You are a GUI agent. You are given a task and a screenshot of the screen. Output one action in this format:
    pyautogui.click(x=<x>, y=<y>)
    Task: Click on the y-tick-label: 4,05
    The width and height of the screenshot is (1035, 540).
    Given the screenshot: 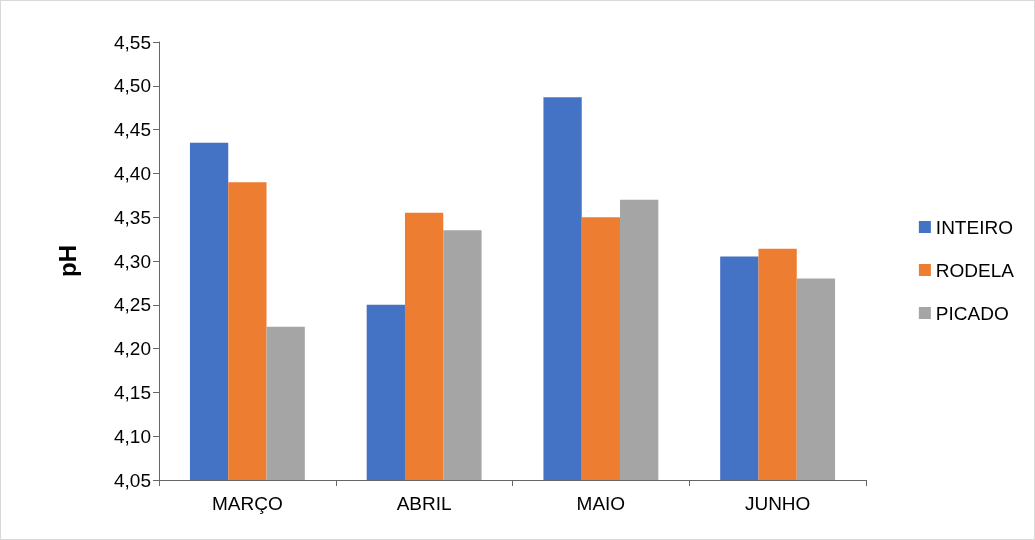 What is the action you would take?
    pyautogui.click(x=132, y=480)
    